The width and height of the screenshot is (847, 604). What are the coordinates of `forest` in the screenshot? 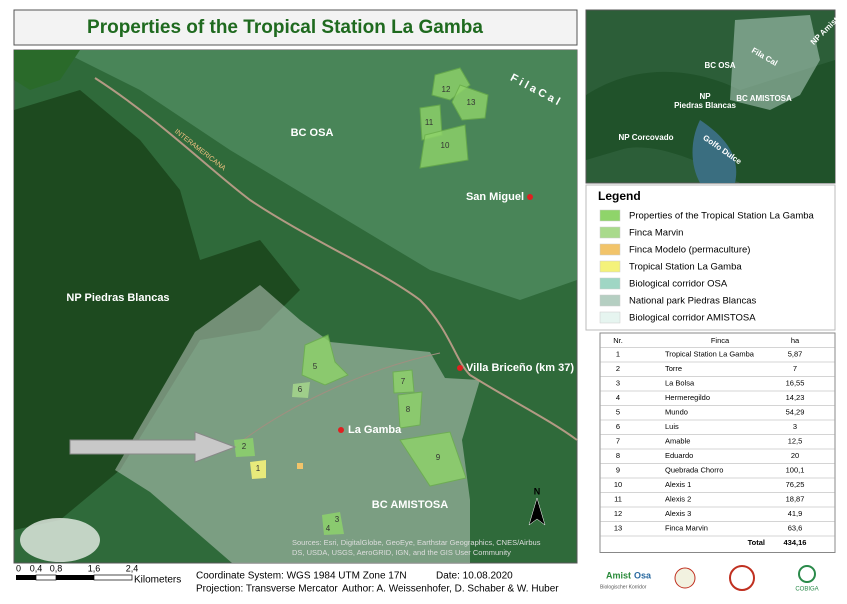 It's located at (47, 70).